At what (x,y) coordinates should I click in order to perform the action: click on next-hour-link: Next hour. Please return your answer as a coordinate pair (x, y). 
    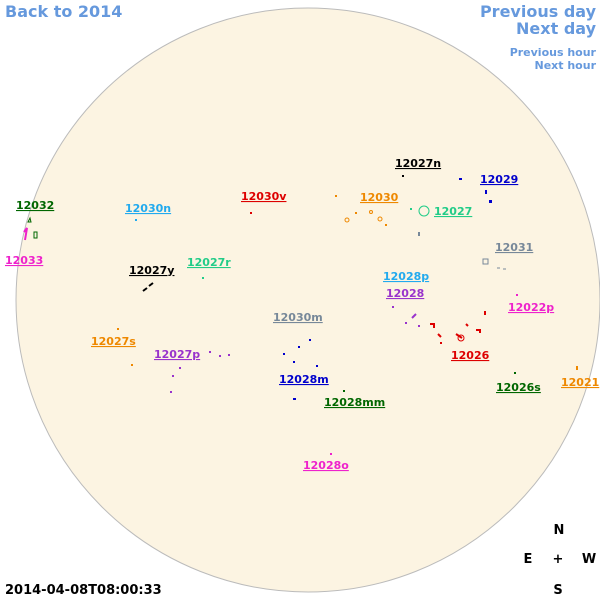
    Looking at the image, I should click on (566, 65).